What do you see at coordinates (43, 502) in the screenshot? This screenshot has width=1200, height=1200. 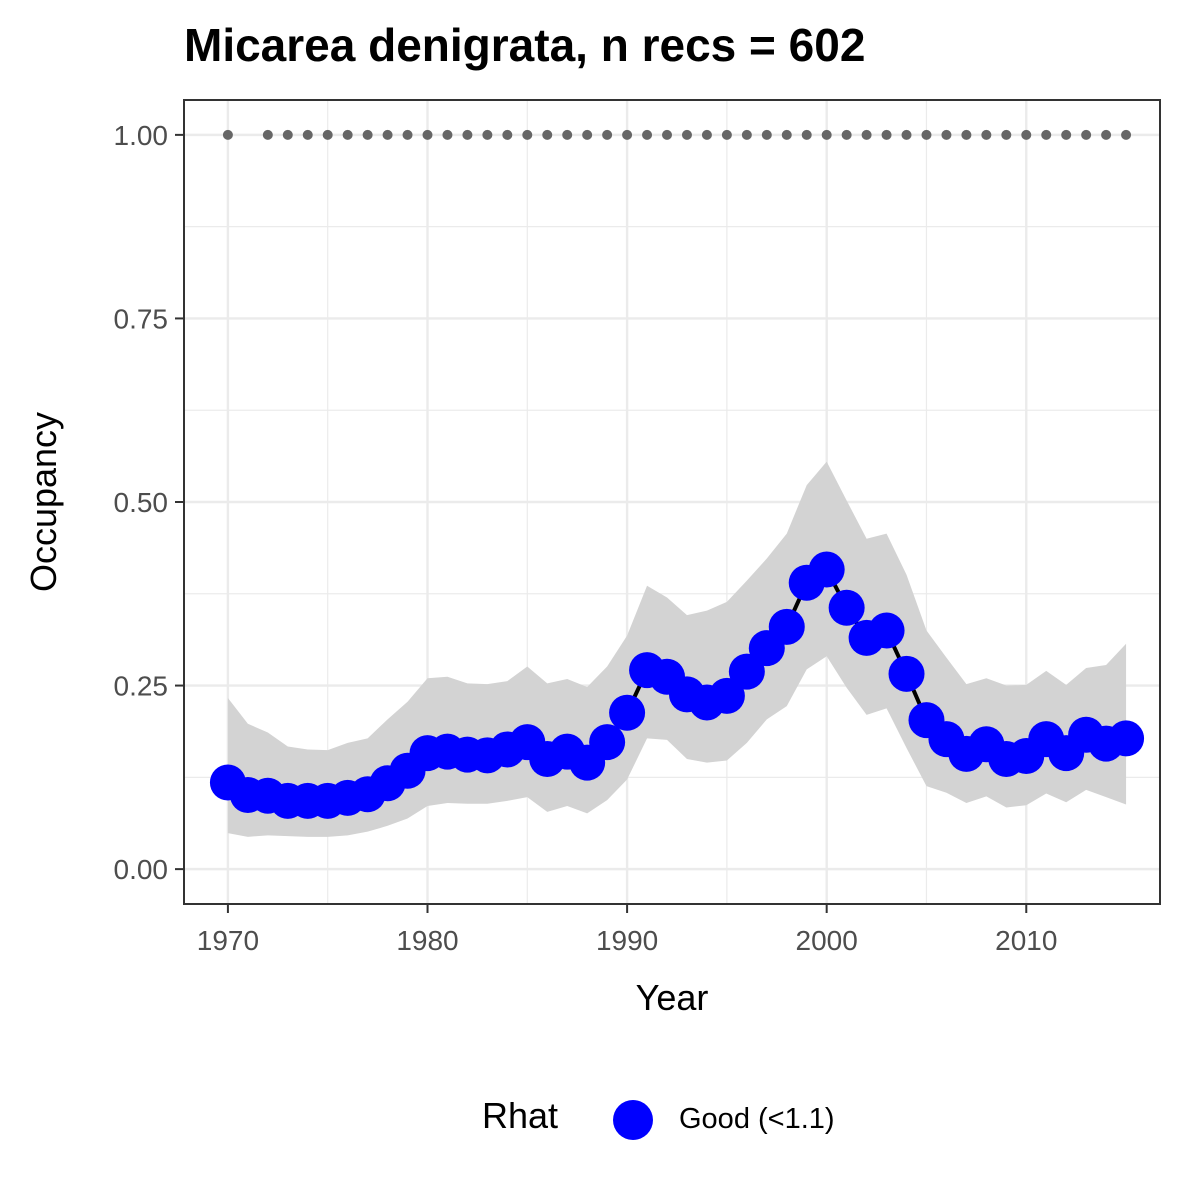 I see `y-axis-title: Occupancy` at bounding box center [43, 502].